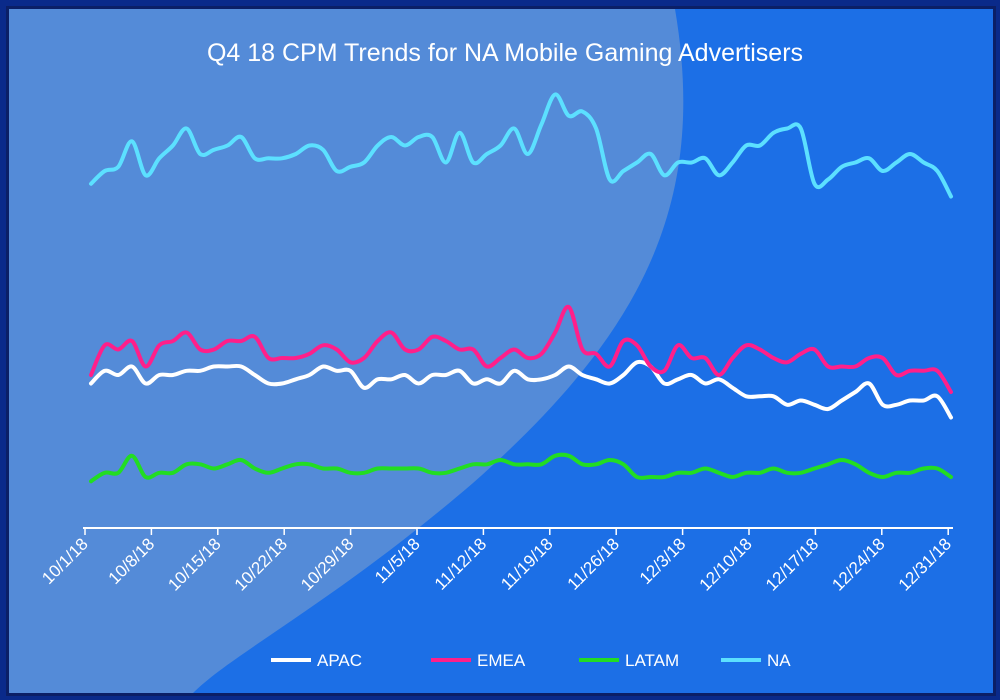 The image size is (1000, 700). Describe the element at coordinates (521, 349) in the screenshot. I see `series-line-emea` at that location.